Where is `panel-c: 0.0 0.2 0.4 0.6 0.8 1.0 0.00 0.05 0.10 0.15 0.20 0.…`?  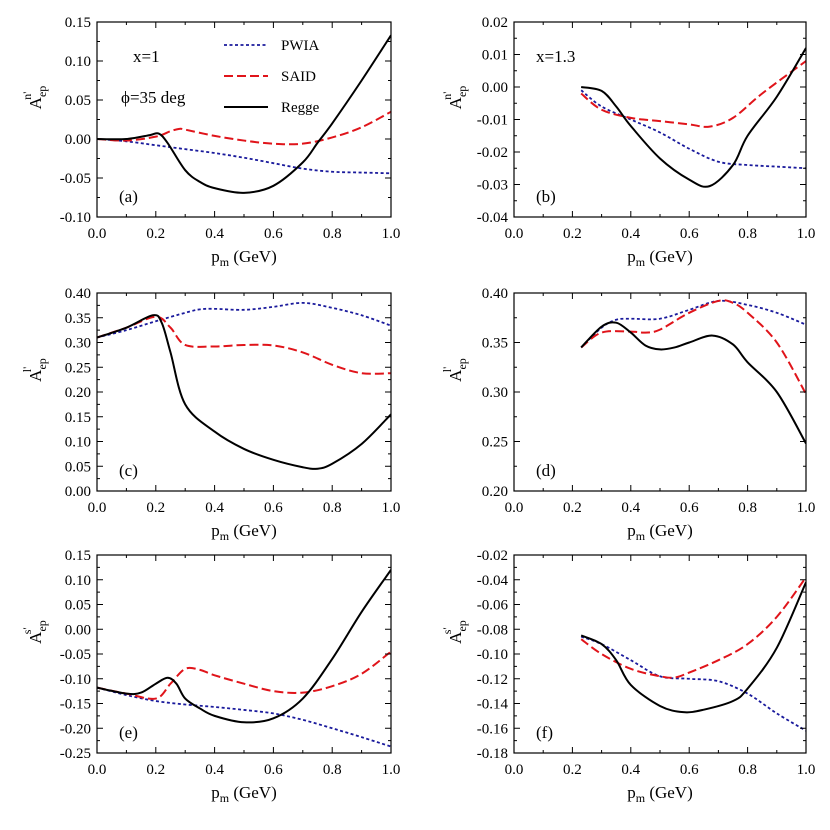
panel-c: 0.0 0.2 0.4 0.6 0.8 1.0 0.00 0.05 0.10 0.15 0.20 0.… is located at coordinates (210, 414).